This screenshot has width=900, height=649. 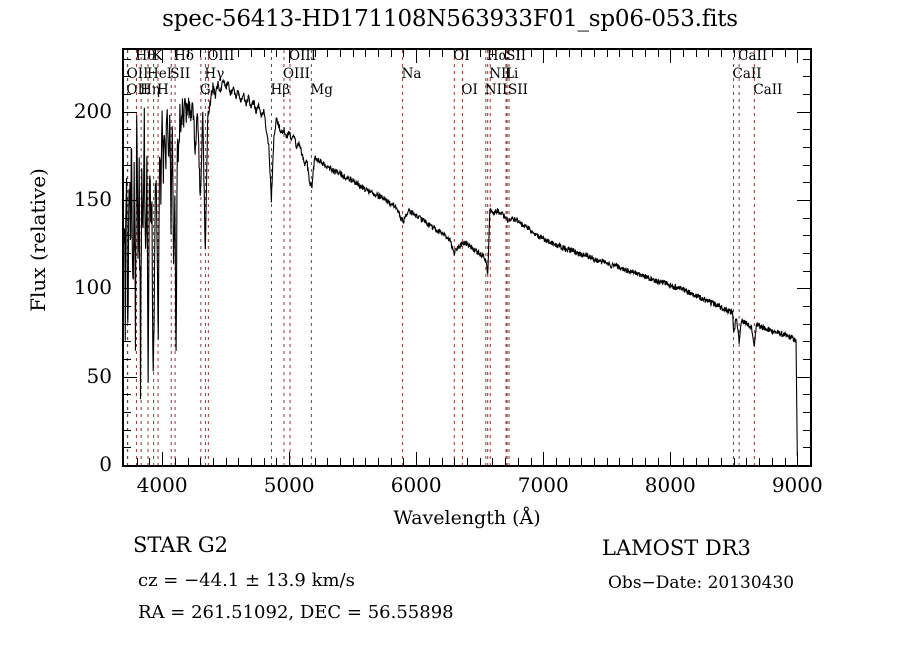 What do you see at coordinates (670, 485) in the screenshot?
I see `x-tick-label: 8000` at bounding box center [670, 485].